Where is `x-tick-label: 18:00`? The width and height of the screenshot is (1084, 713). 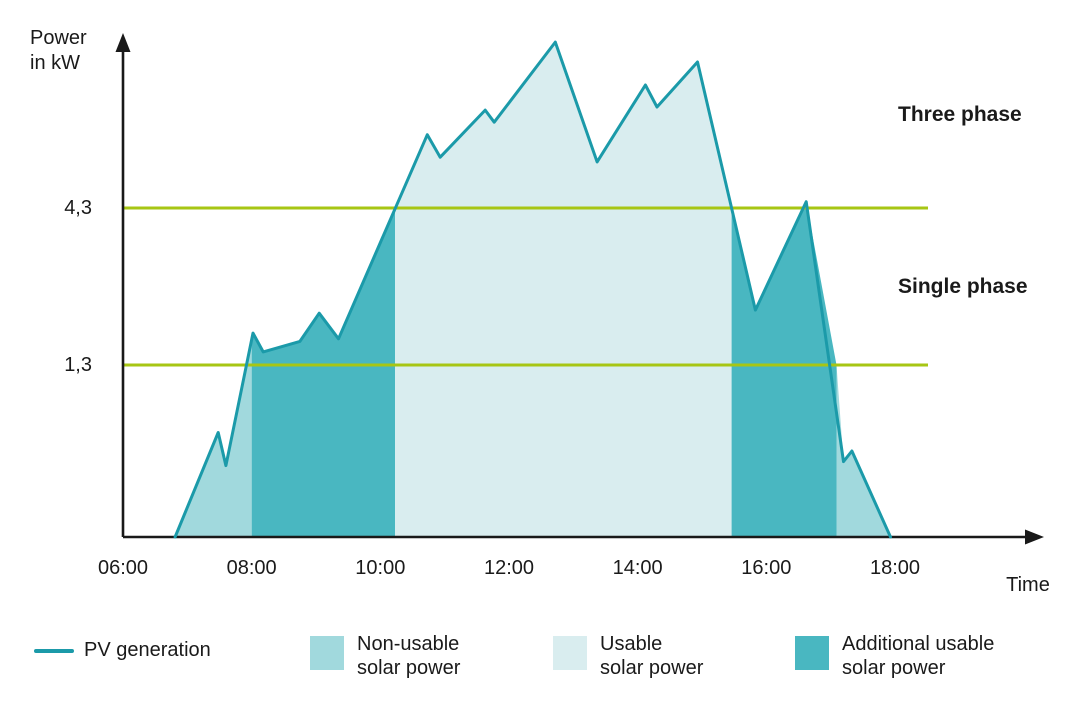
x-tick-label: 18:00 is located at coordinates (895, 568).